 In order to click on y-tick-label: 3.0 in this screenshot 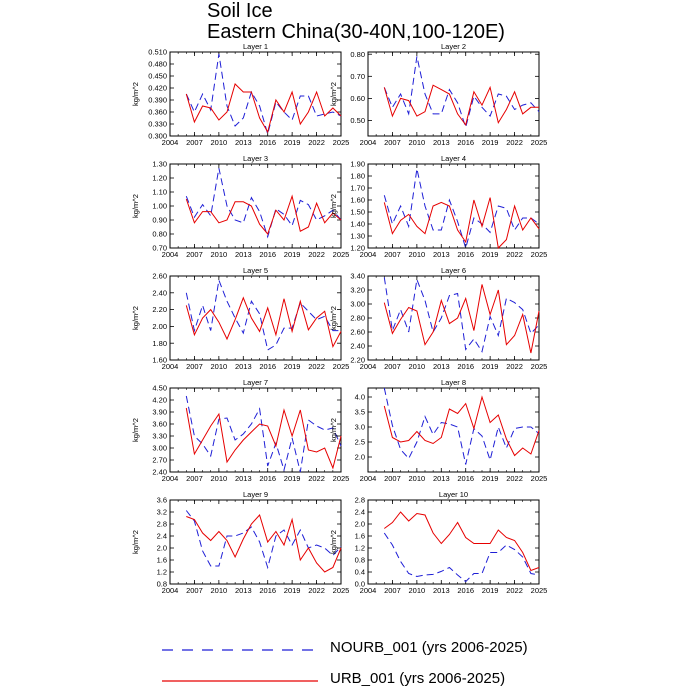, I will do `click(360, 427)`.